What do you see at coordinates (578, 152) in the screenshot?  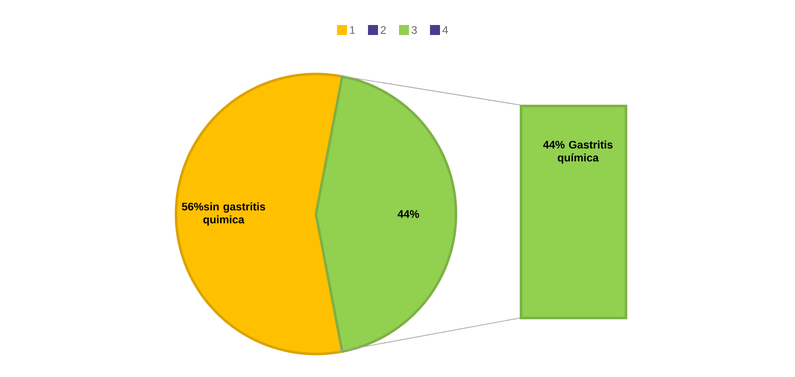 I see `text: 44% Gastritis química` at bounding box center [578, 152].